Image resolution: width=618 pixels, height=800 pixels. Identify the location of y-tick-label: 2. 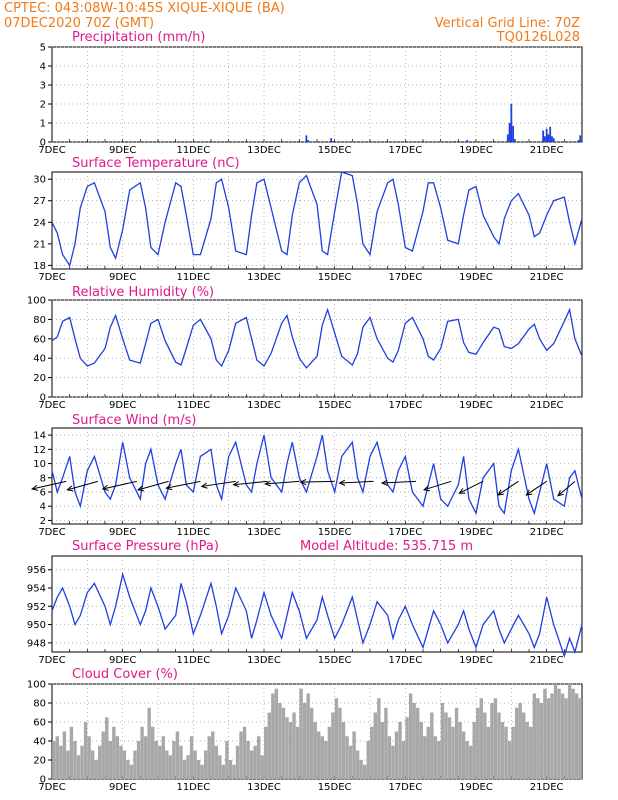
(43, 105).